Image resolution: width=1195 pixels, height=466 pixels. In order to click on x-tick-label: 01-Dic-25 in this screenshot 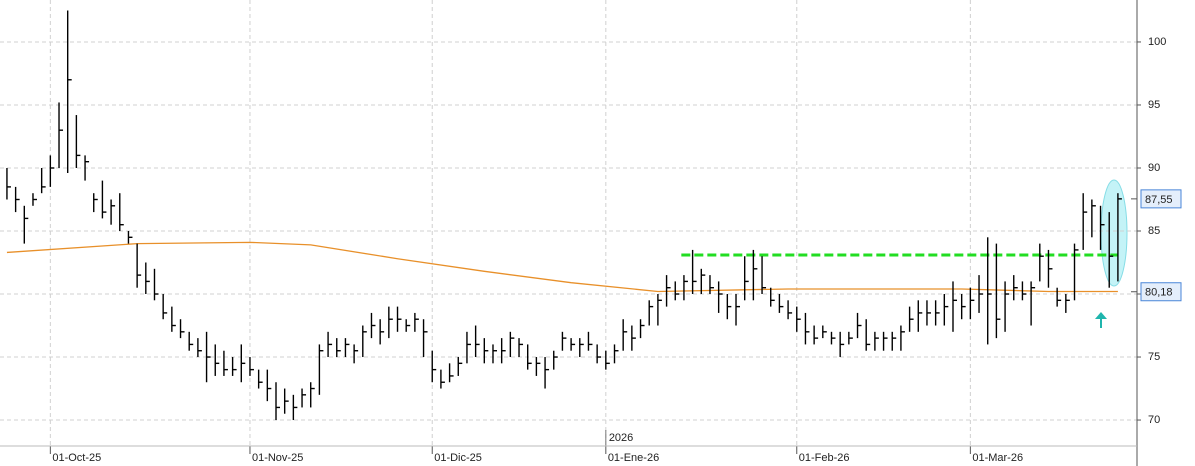, I will do `click(458, 458)`.